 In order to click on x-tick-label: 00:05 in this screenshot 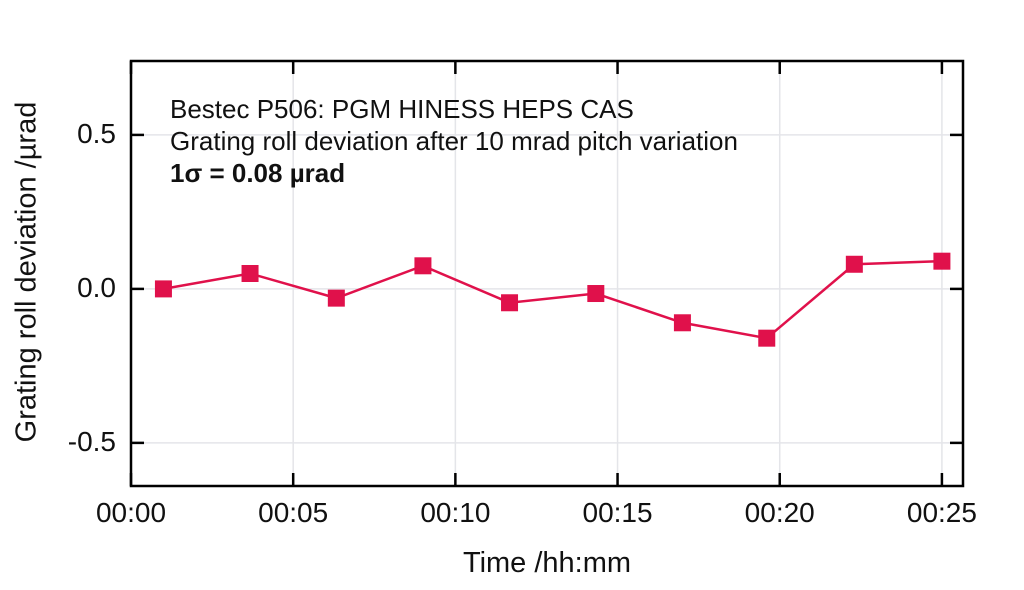, I will do `click(293, 512)`.